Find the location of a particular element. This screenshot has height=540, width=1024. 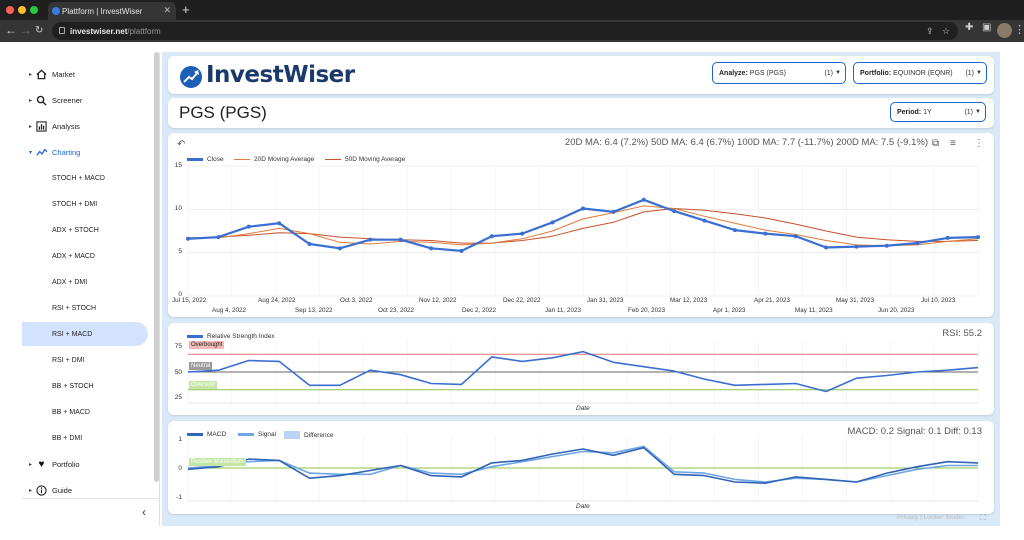

browser-menu-icon: ⋮ is located at coordinates (1019, 30).